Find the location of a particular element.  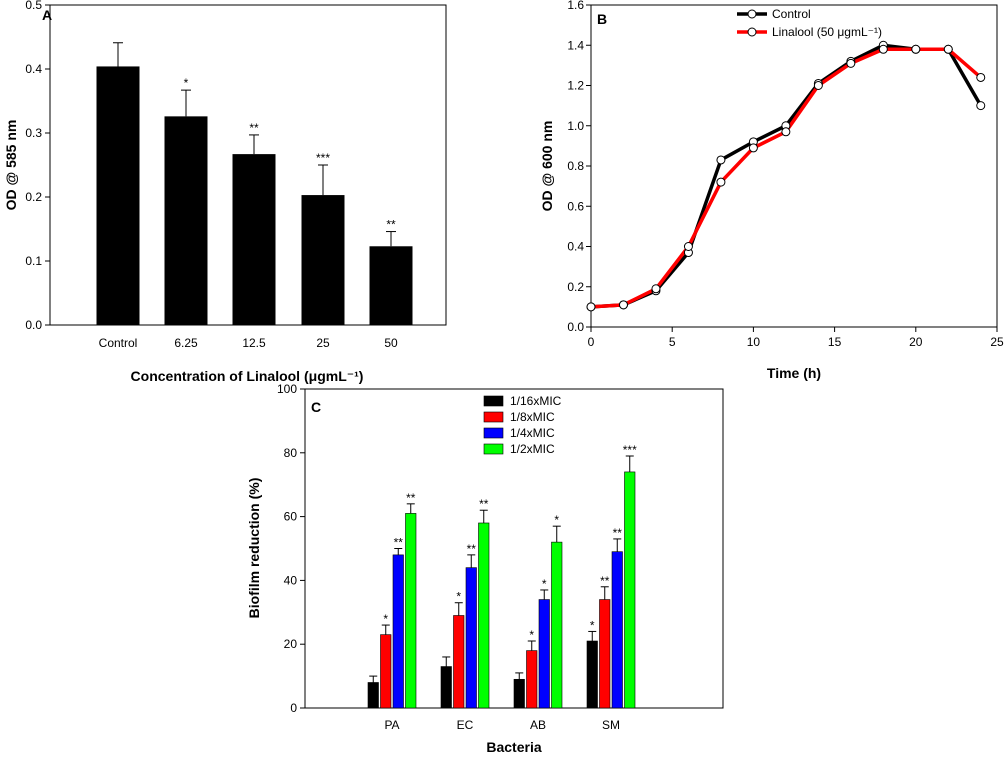

y-axis-title: OD @ 600 nm is located at coordinates (547, 166).